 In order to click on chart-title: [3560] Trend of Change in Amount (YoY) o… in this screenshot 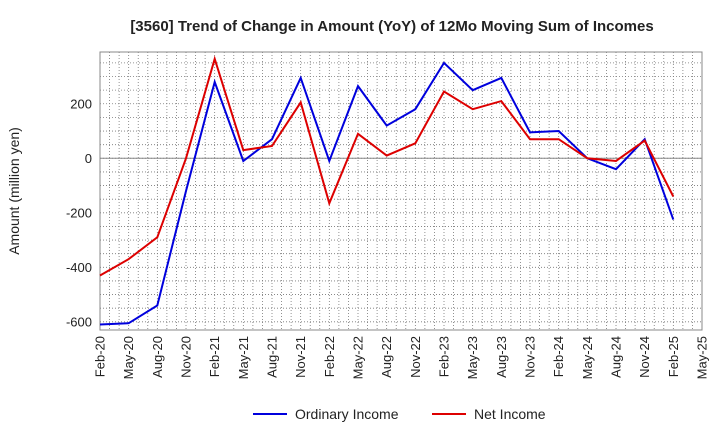, I will do `click(391, 26)`.